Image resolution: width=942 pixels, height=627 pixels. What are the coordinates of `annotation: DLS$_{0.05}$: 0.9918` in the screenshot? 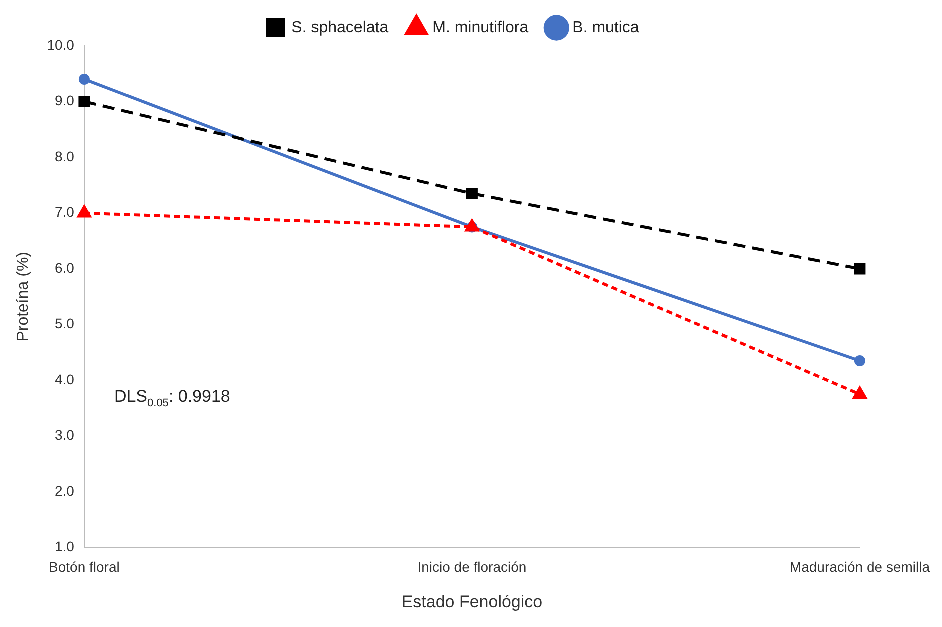 It's located at (172, 398).